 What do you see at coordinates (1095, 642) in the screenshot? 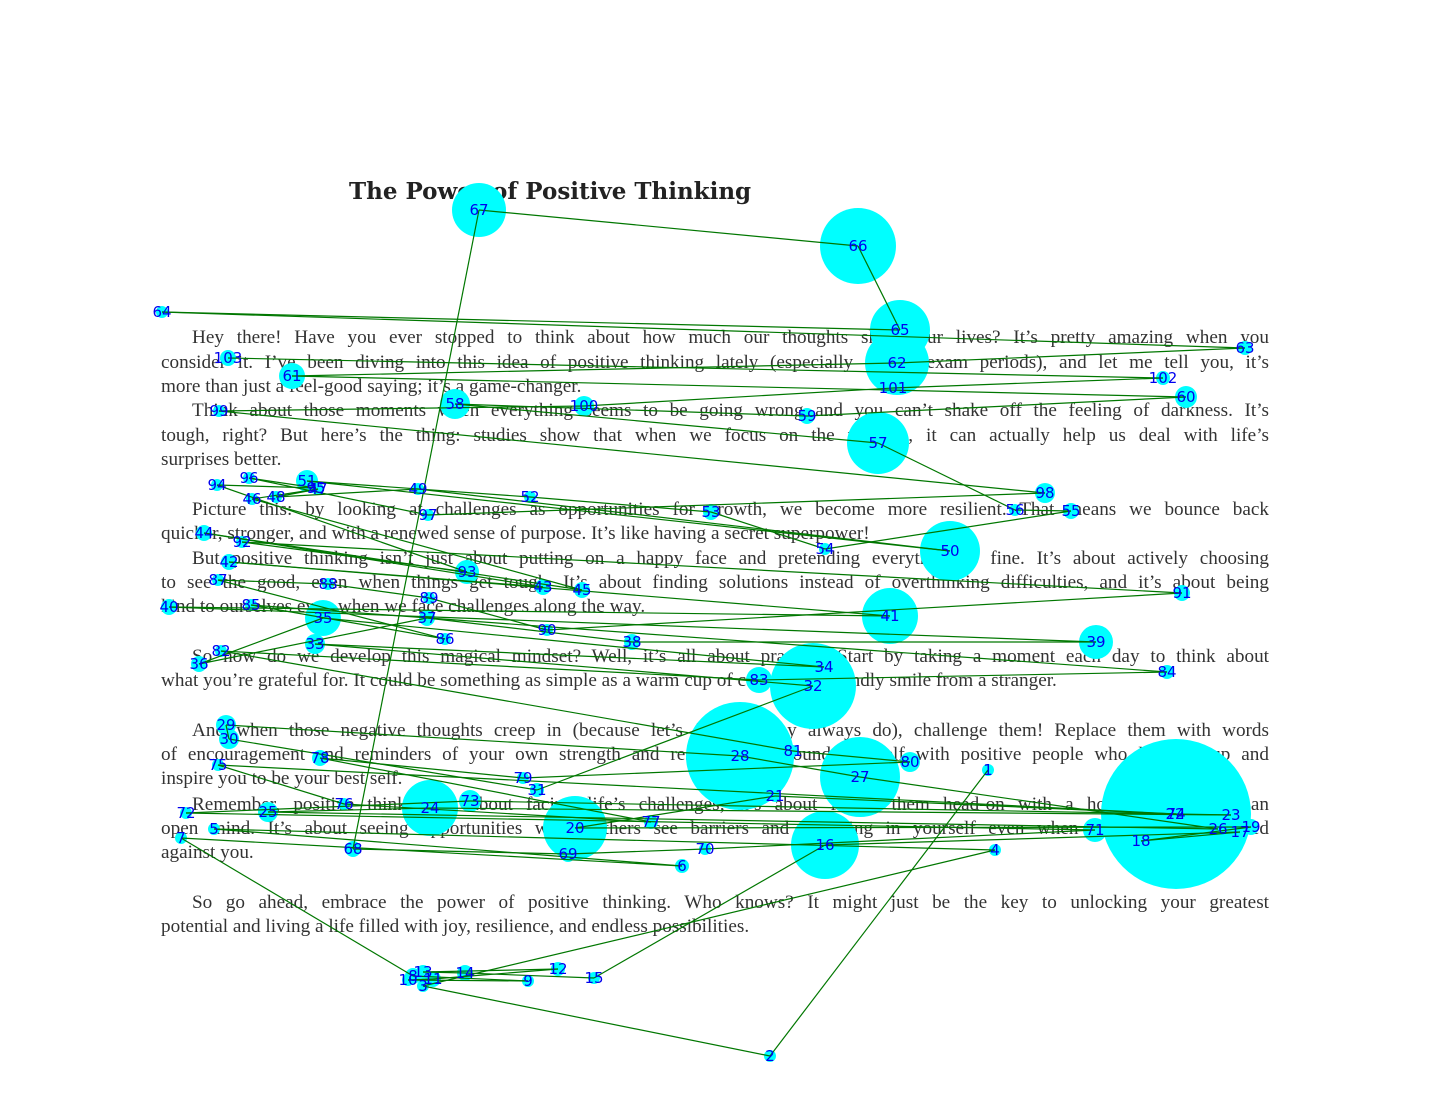
I see `fixation-label: 39` at bounding box center [1095, 642].